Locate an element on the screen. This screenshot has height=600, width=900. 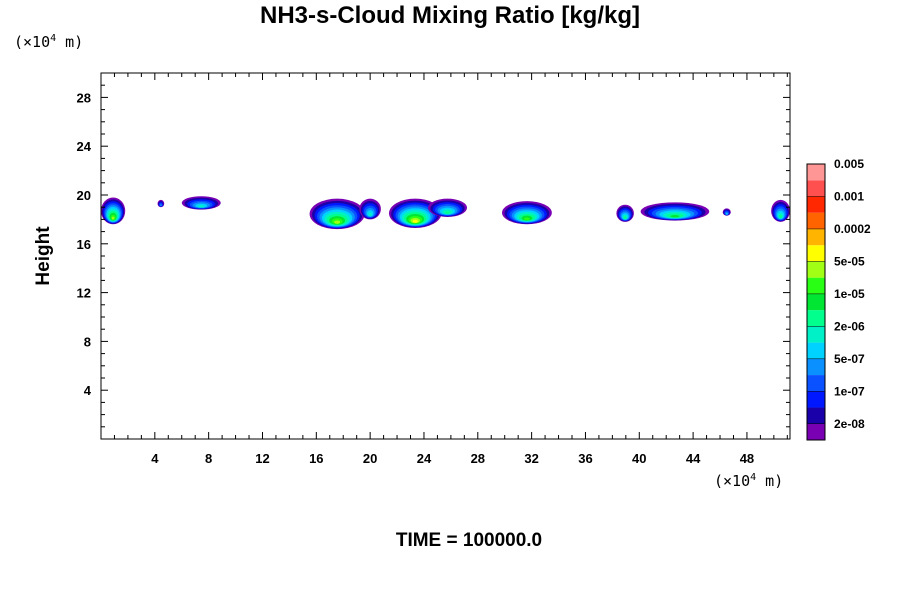
y-axis-unit: (×104 m) is located at coordinates (49, 42).